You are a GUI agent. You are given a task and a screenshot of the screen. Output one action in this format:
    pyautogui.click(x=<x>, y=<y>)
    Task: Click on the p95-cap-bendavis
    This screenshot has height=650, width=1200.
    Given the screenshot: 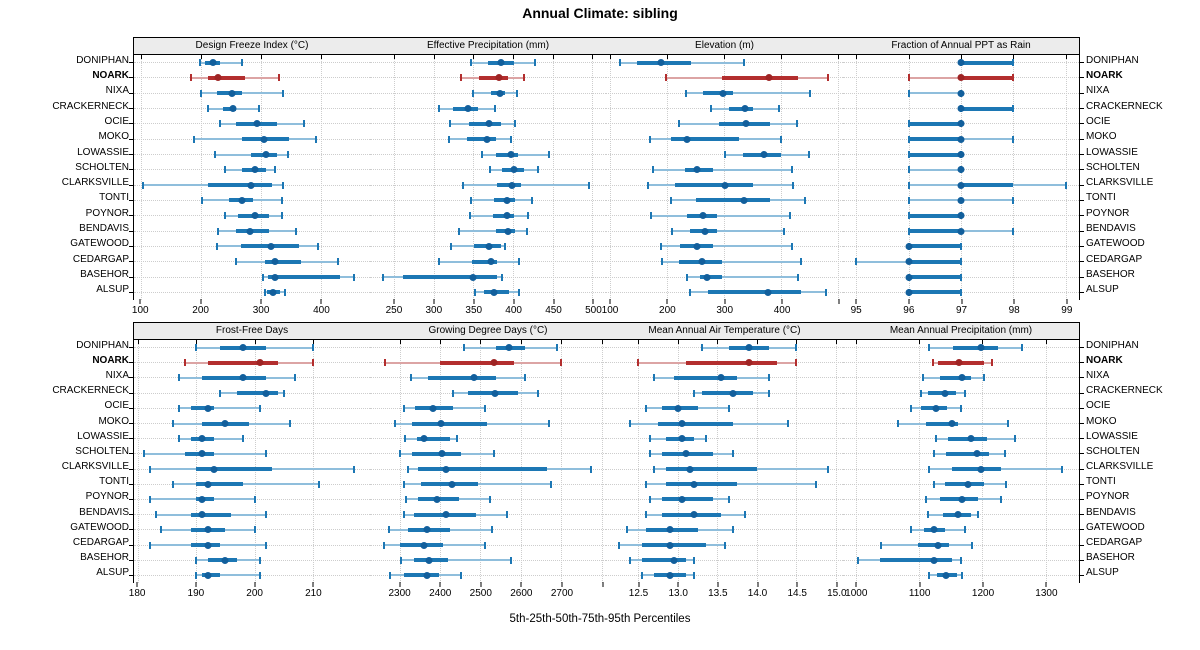 What is the action you would take?
    pyautogui.click(x=784, y=231)
    